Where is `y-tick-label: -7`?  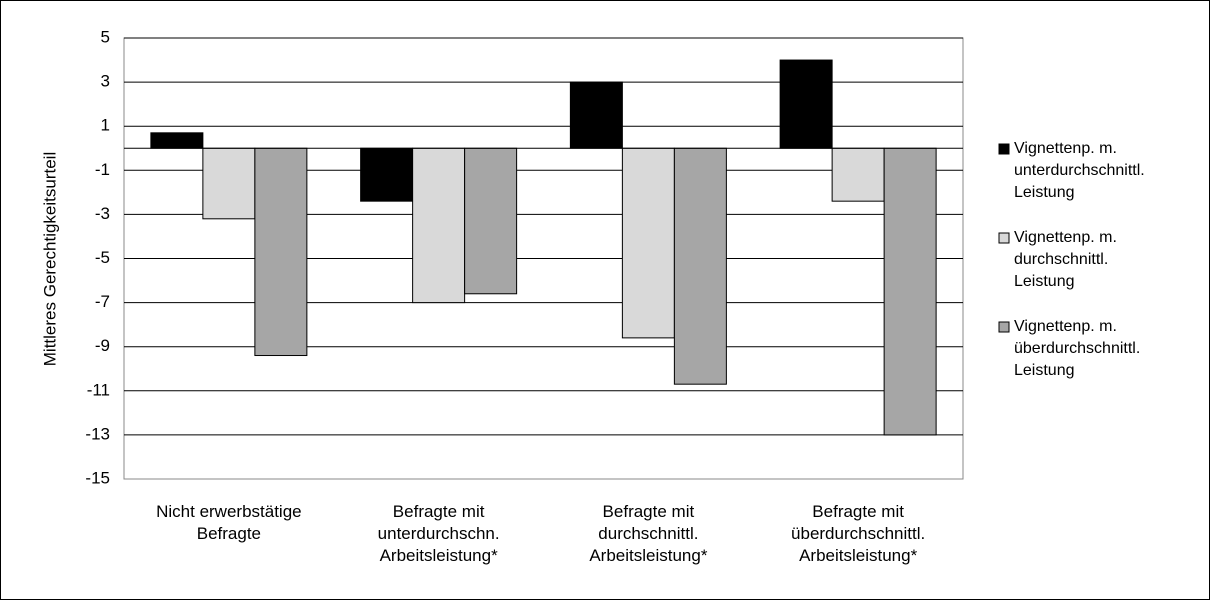
y-tick-label: -7 is located at coordinates (102, 301).